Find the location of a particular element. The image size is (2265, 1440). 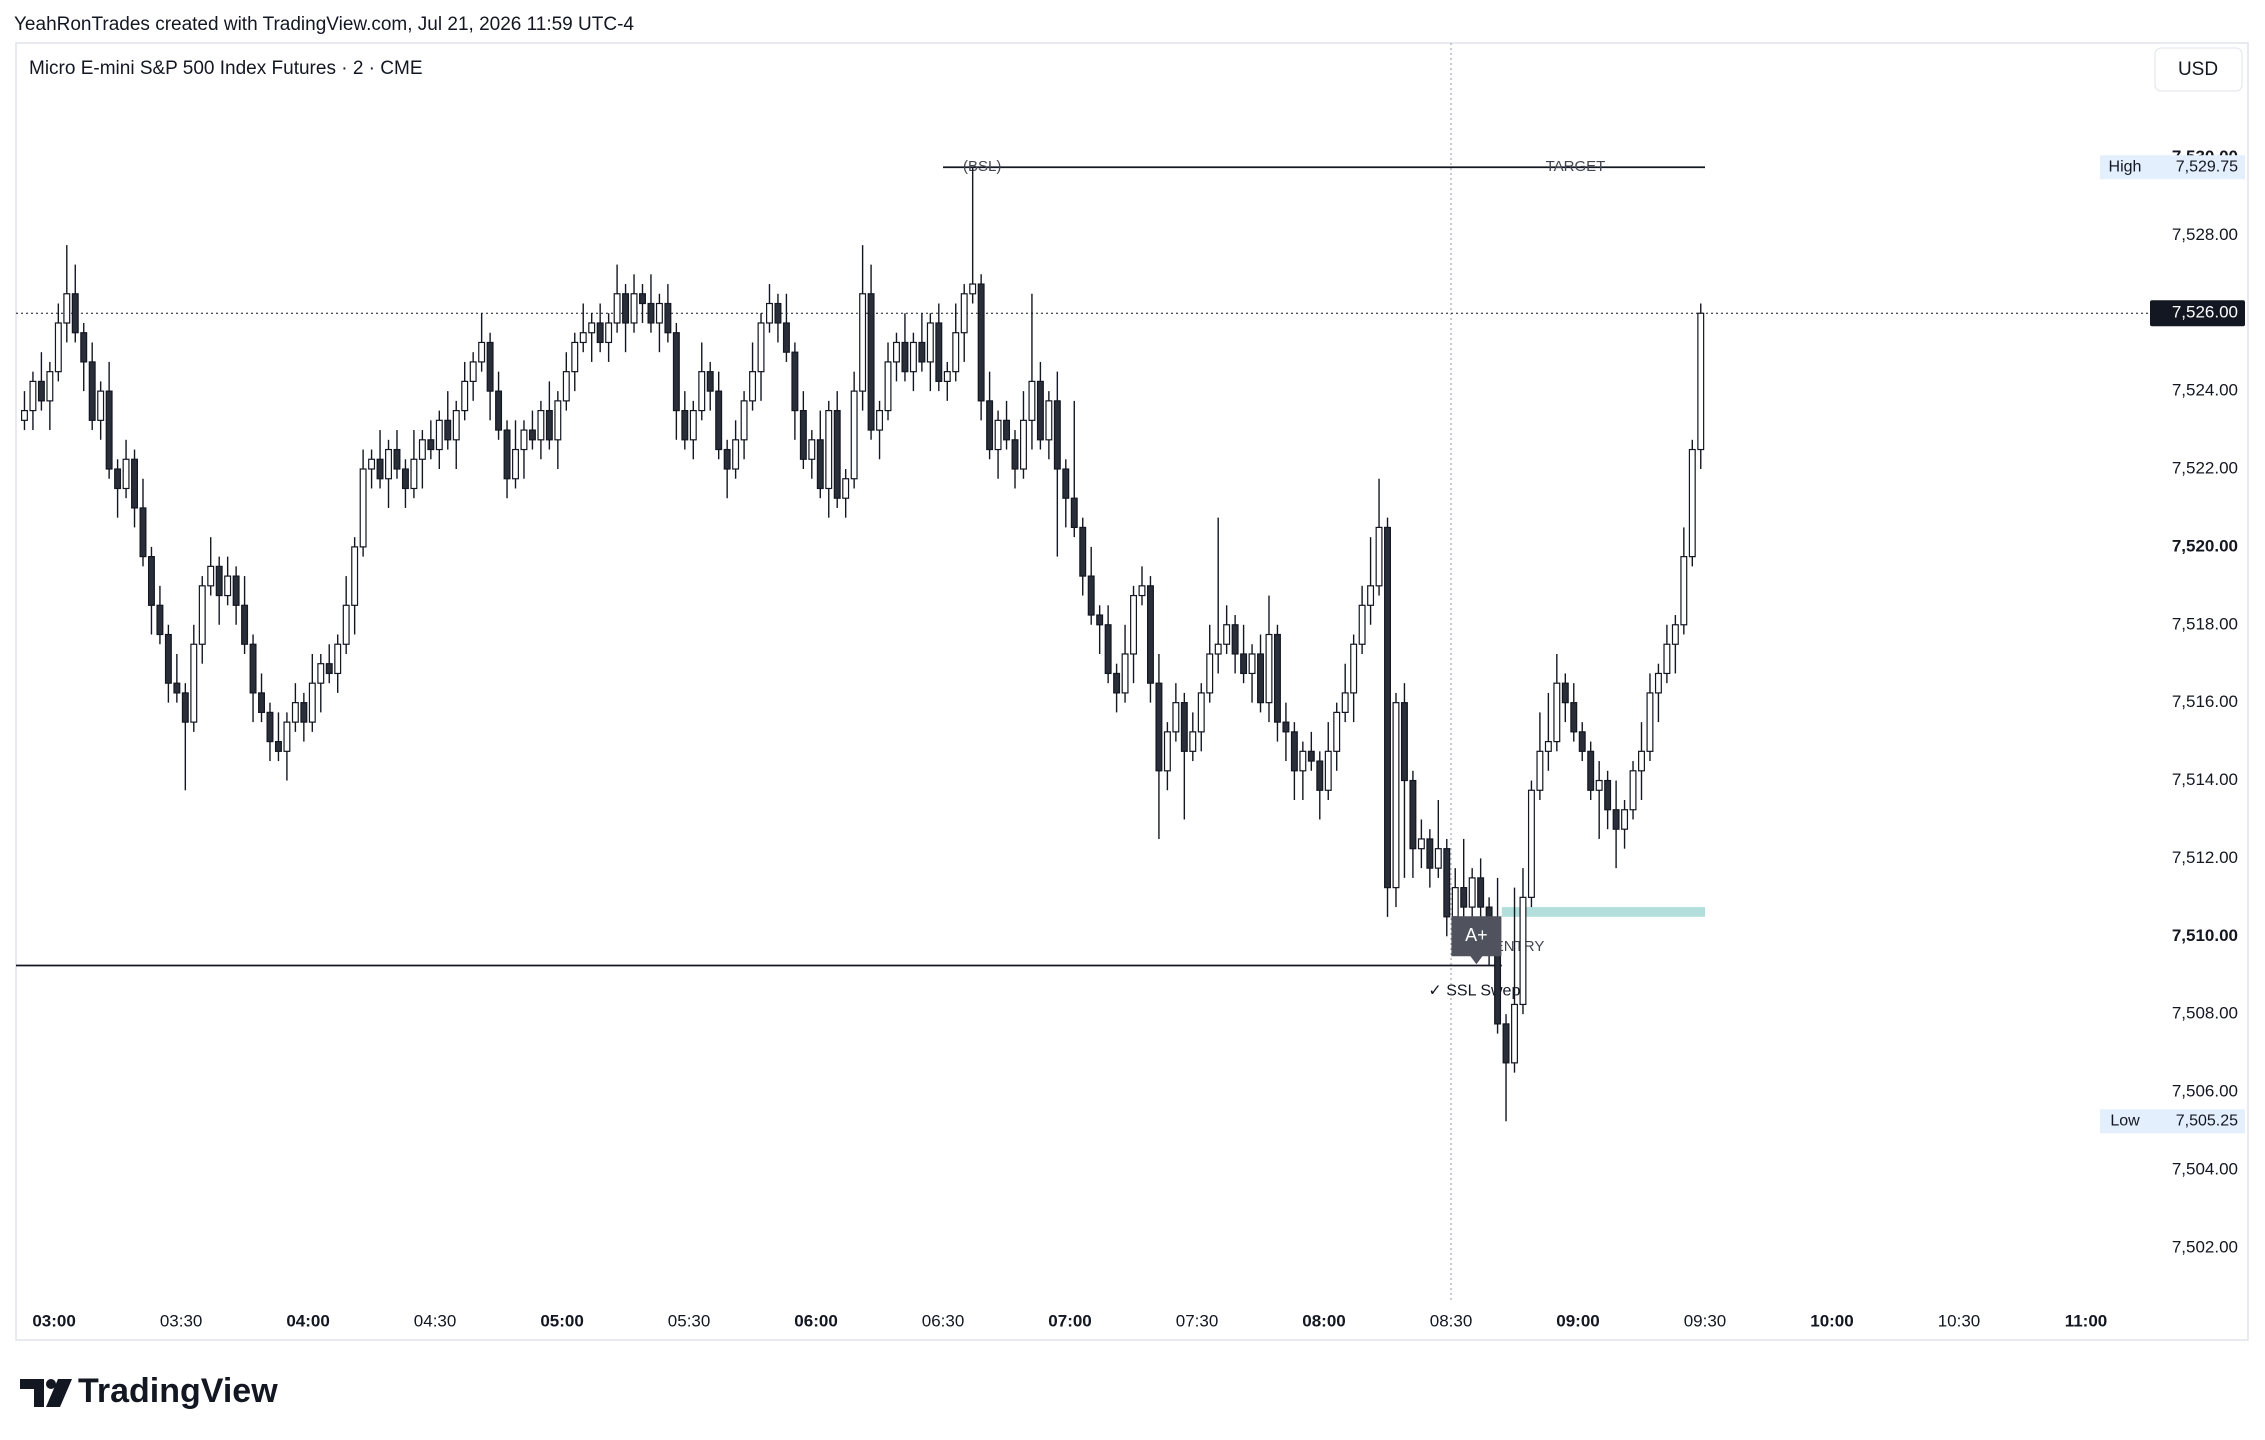

currency-button is located at coordinates (2198, 69).